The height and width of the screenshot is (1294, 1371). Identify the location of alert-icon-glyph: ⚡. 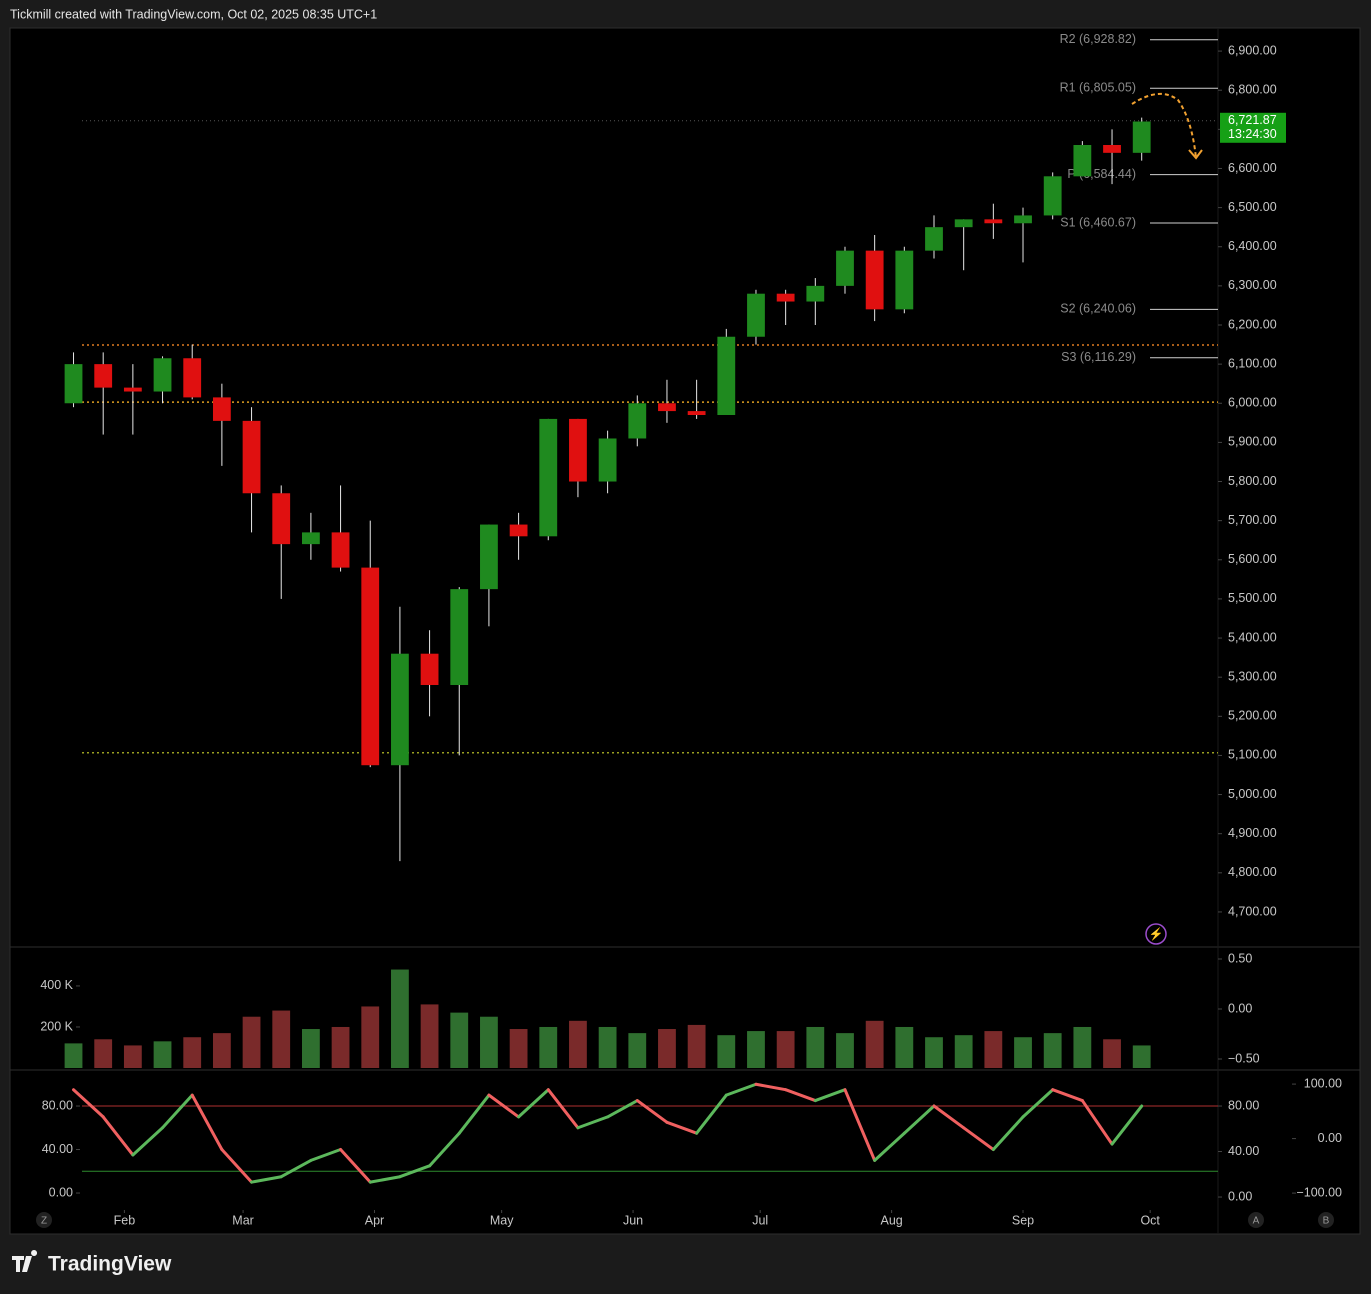
(1156, 934).